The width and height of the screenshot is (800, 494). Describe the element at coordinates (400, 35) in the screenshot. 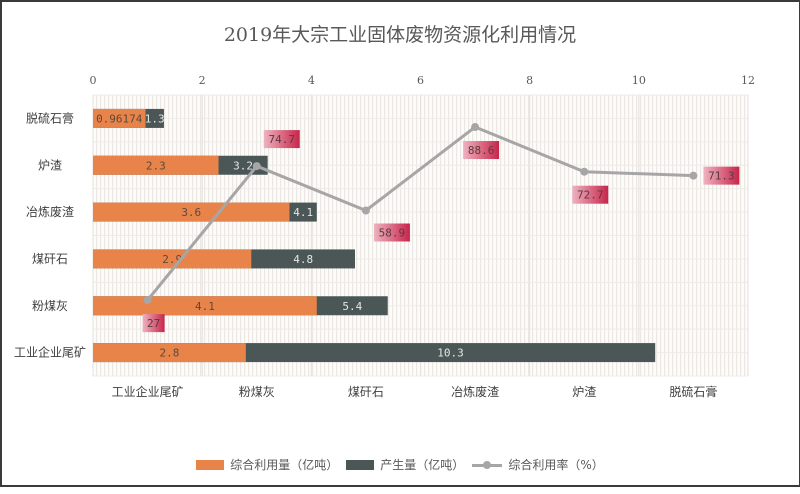

I see `chart-title: 2019年大宗工业固体废物资源化利用情况` at that location.